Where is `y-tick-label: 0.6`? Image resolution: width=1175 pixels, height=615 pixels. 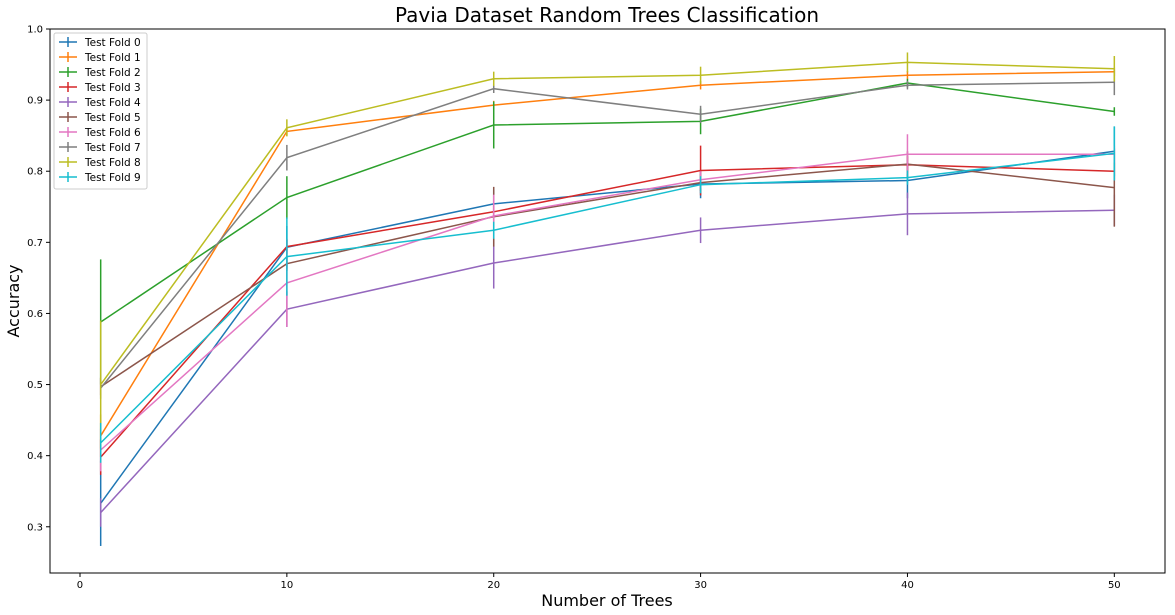 y-tick-label: 0.6 is located at coordinates (35, 314).